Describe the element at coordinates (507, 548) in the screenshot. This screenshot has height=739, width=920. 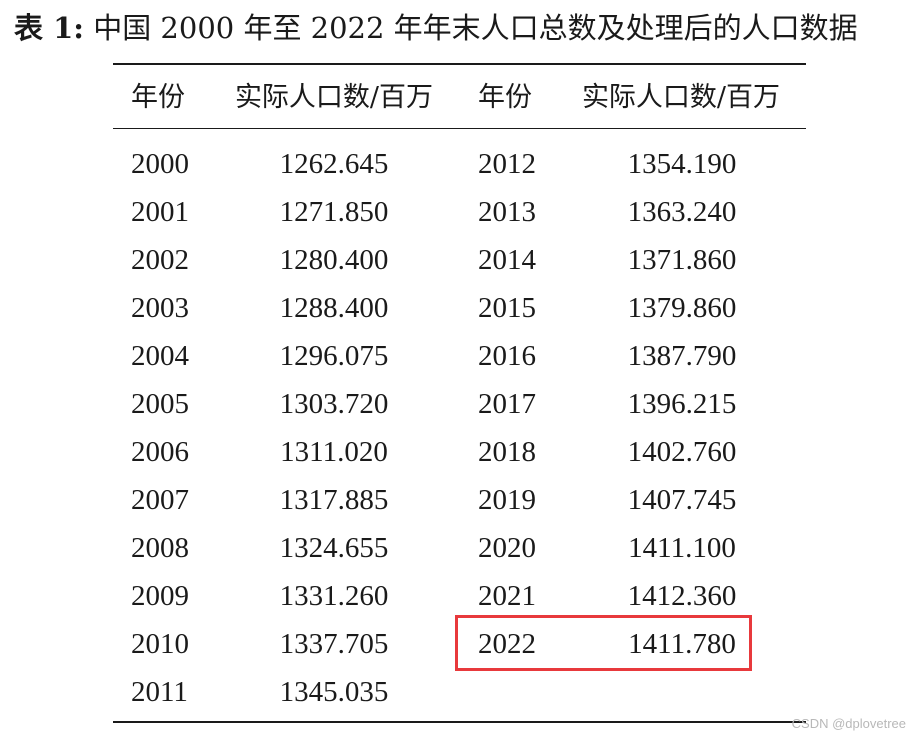
I see `year-cell: 2020` at that location.